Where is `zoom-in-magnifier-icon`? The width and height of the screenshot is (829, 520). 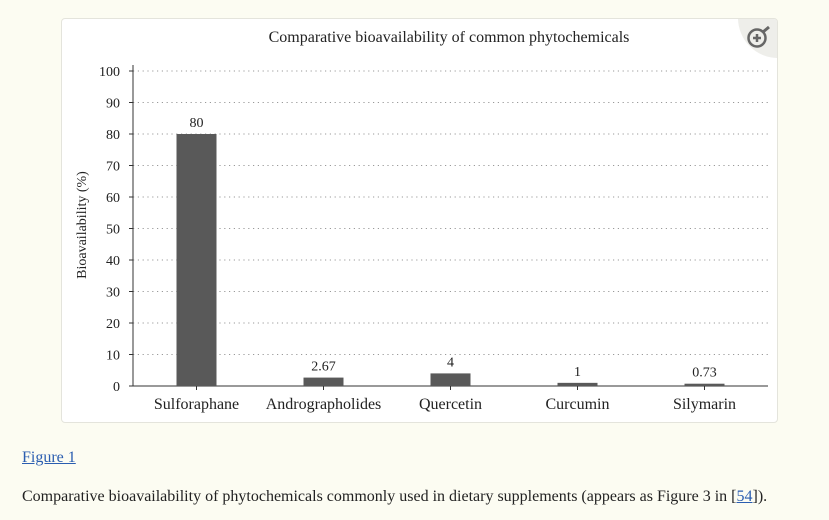 zoom-in-magnifier-icon is located at coordinates (758, 36).